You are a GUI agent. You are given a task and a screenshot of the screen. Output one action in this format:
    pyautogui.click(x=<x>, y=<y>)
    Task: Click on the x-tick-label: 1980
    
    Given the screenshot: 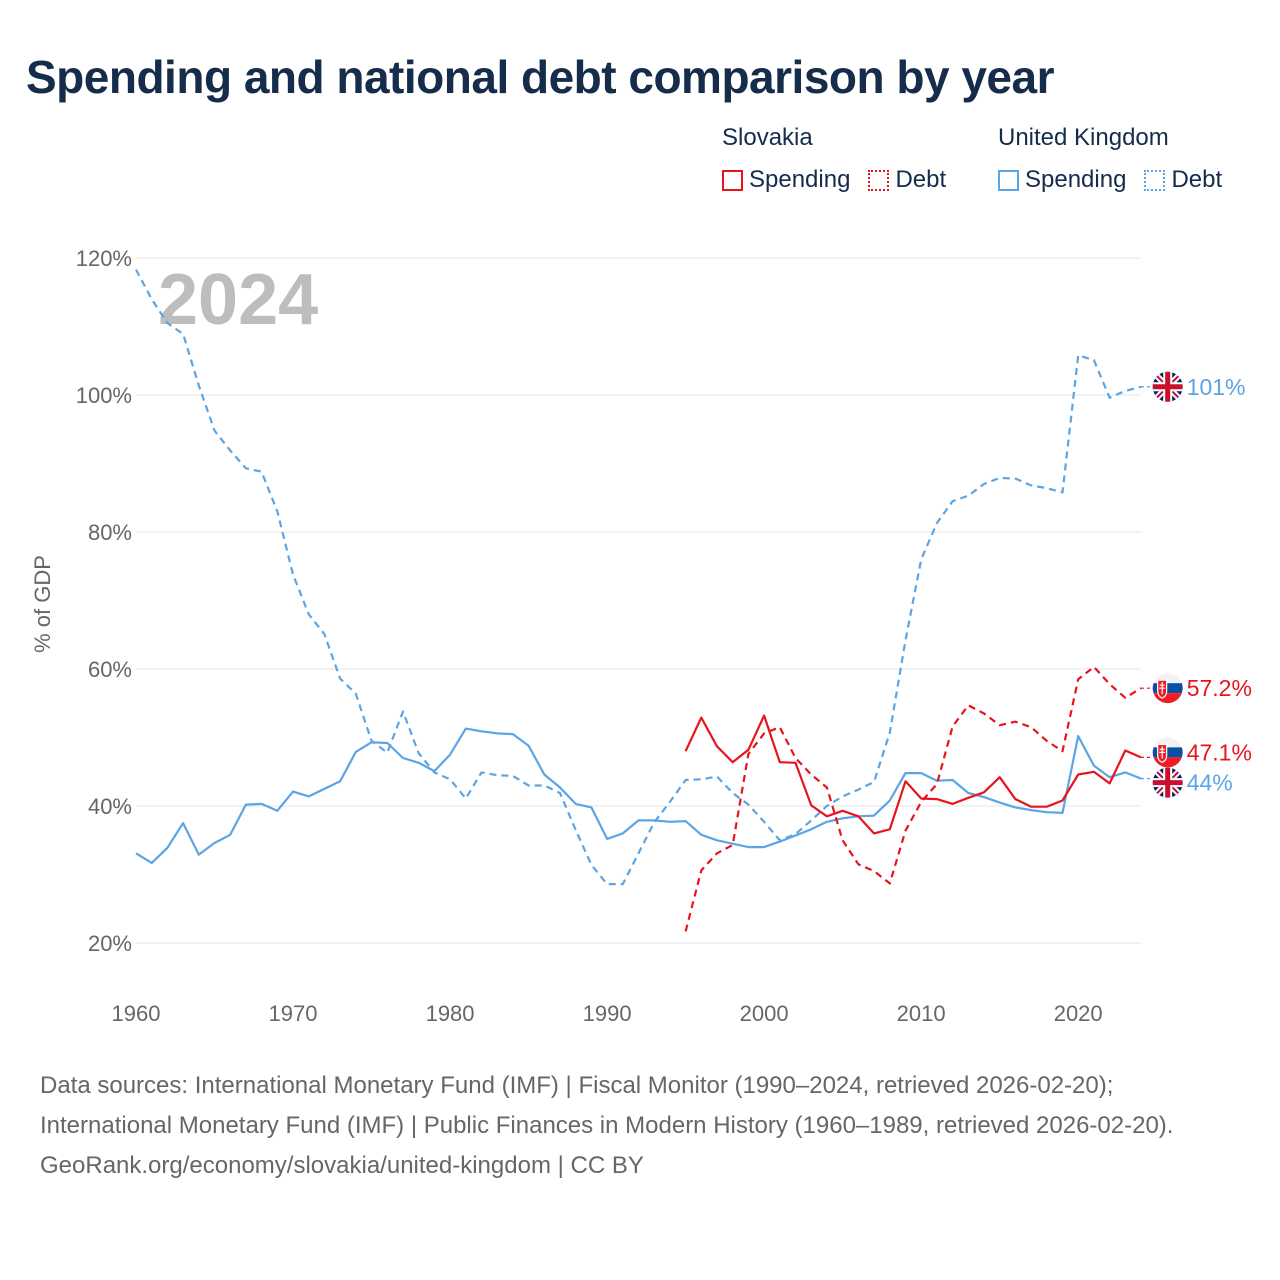 What is the action you would take?
    pyautogui.click(x=450, y=1013)
    